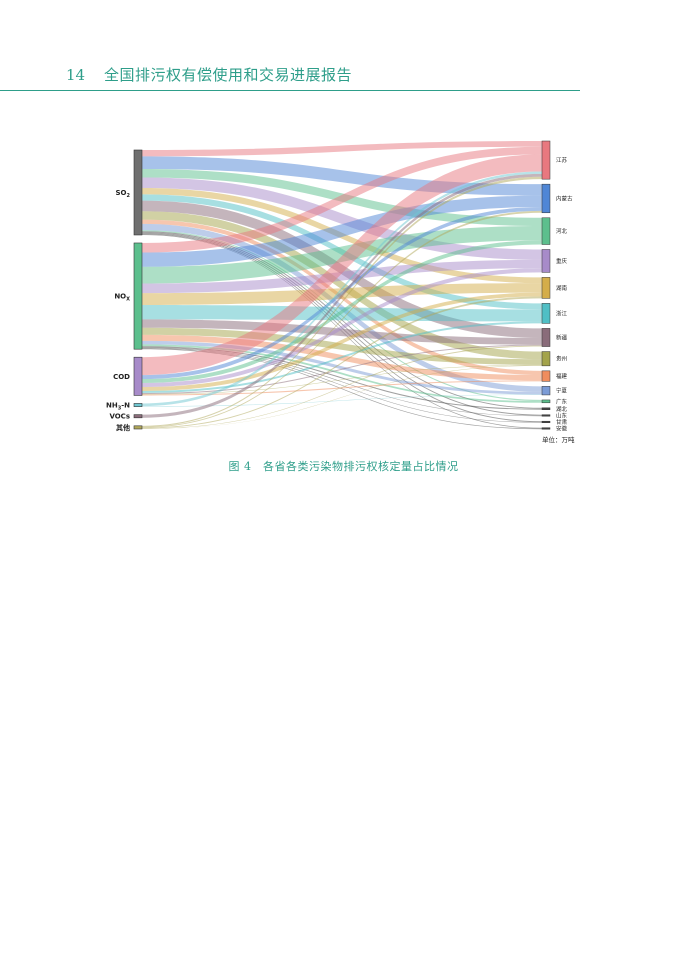 The height and width of the screenshot is (971, 687). I want to click on page-header: 14 全国排污权有偿使用和交易进展报告, so click(290, 77).